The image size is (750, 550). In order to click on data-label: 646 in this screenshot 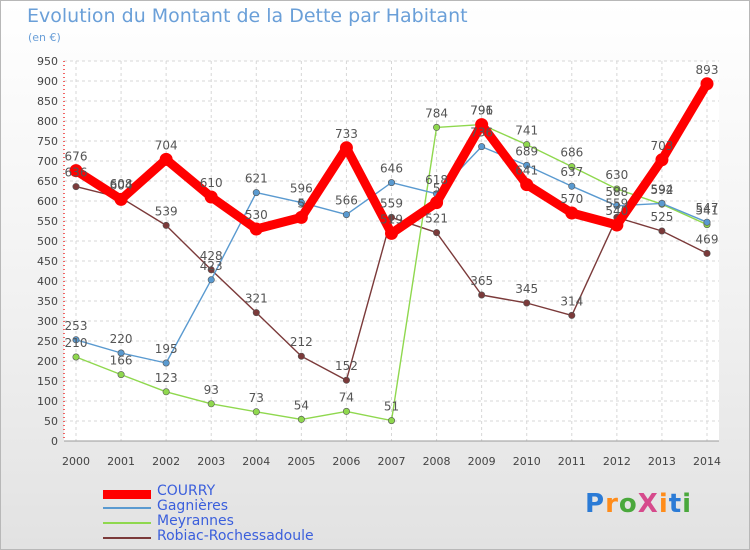, I will do `click(391, 169)`.